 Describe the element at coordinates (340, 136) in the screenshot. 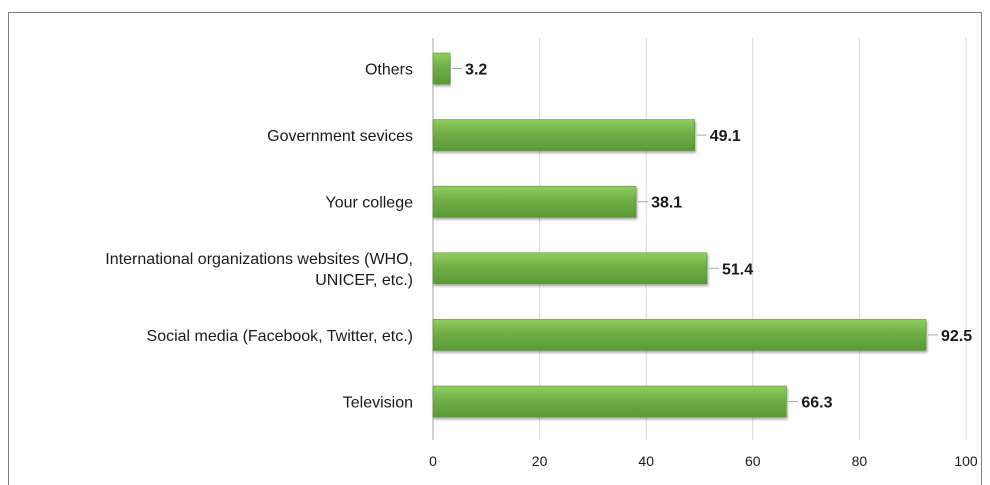

I see `category-label: Government sevices` at that location.